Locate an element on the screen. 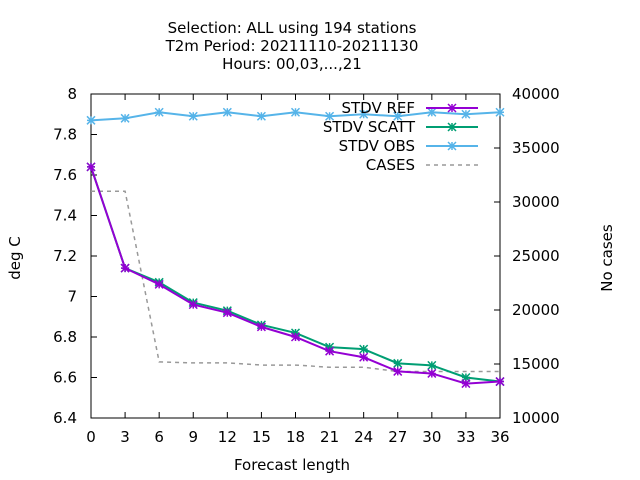 The width and height of the screenshot is (640, 480). legend-marker-stdv-scatt is located at coordinates (452, 127).